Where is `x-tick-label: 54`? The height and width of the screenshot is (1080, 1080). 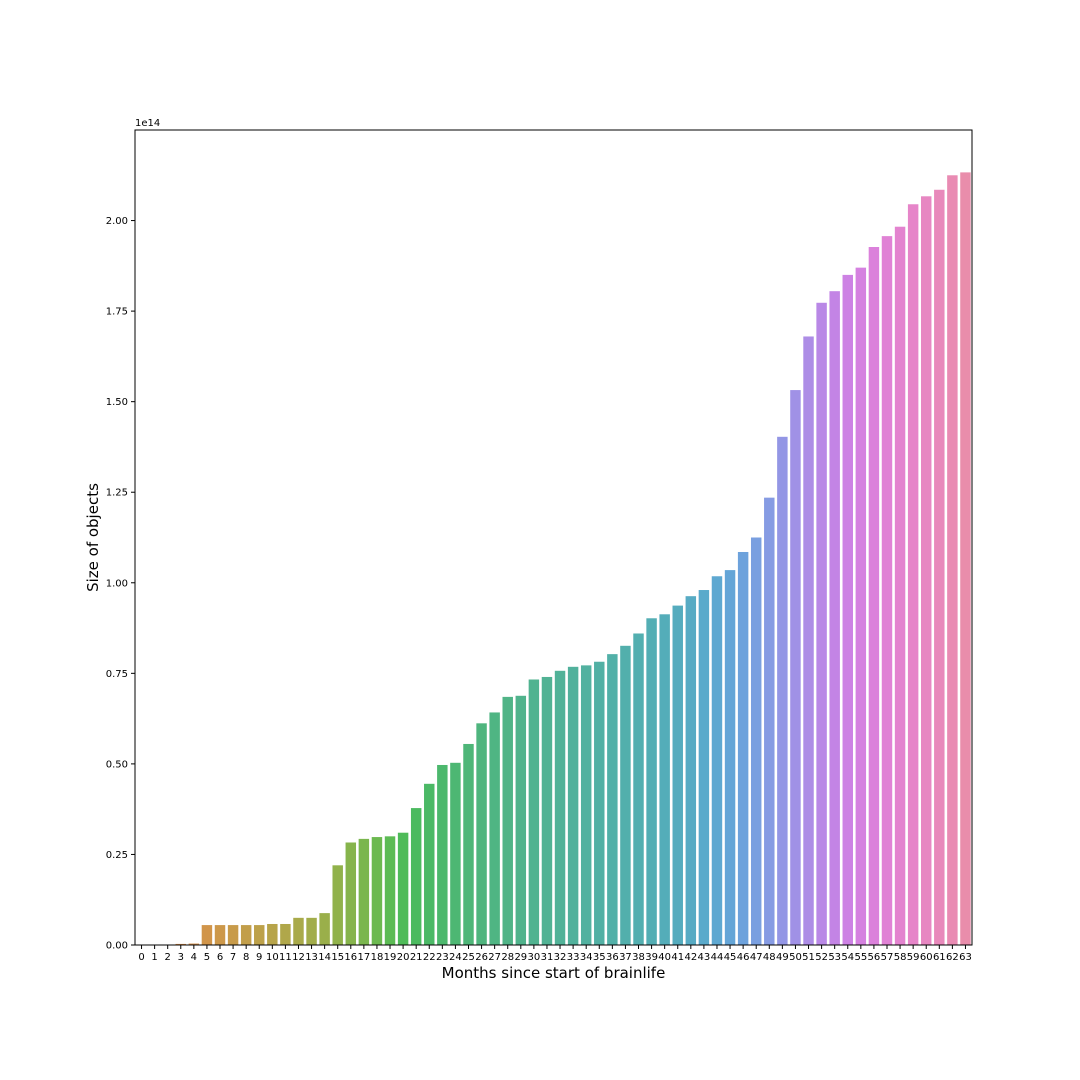 x-tick-label: 54 is located at coordinates (847, 957).